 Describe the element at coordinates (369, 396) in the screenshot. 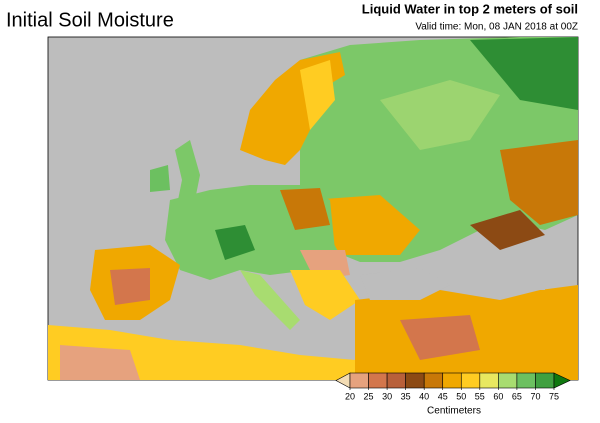

I see `colorbar-tick-label: 25` at that location.